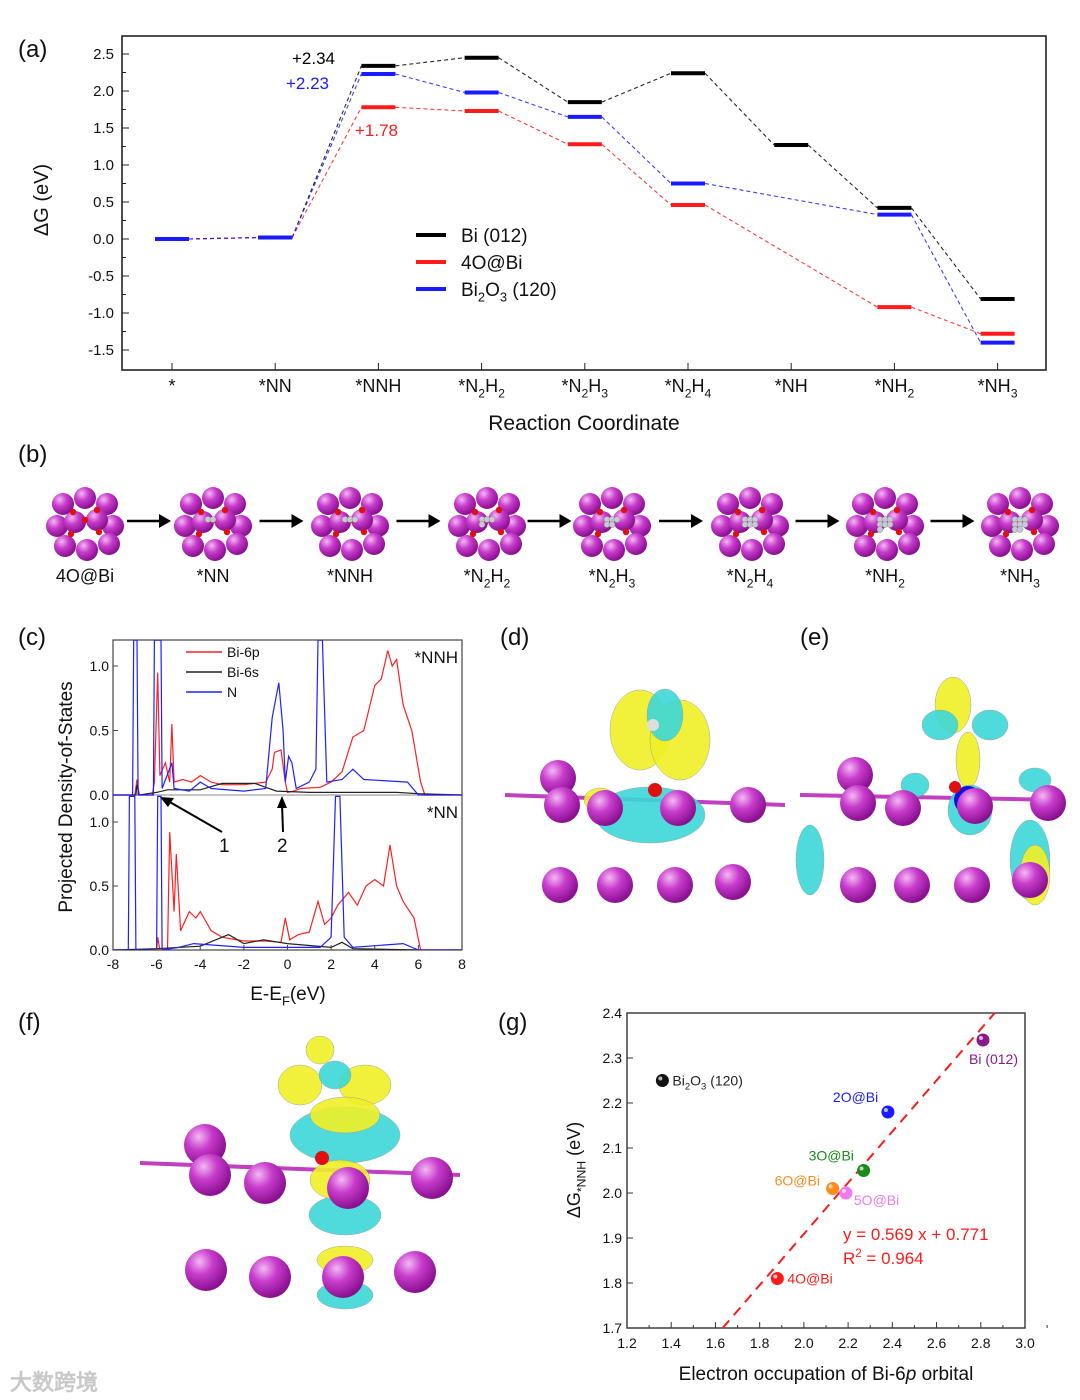 This screenshot has height=1400, width=1080. Describe the element at coordinates (814, 637) in the screenshot. I see `panel-label-e: (e)` at that location.